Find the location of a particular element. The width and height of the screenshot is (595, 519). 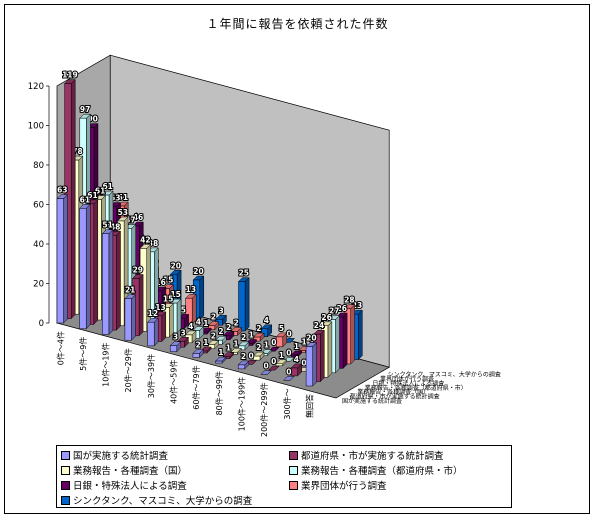

data-label: 21 is located at coordinates (130, 290).